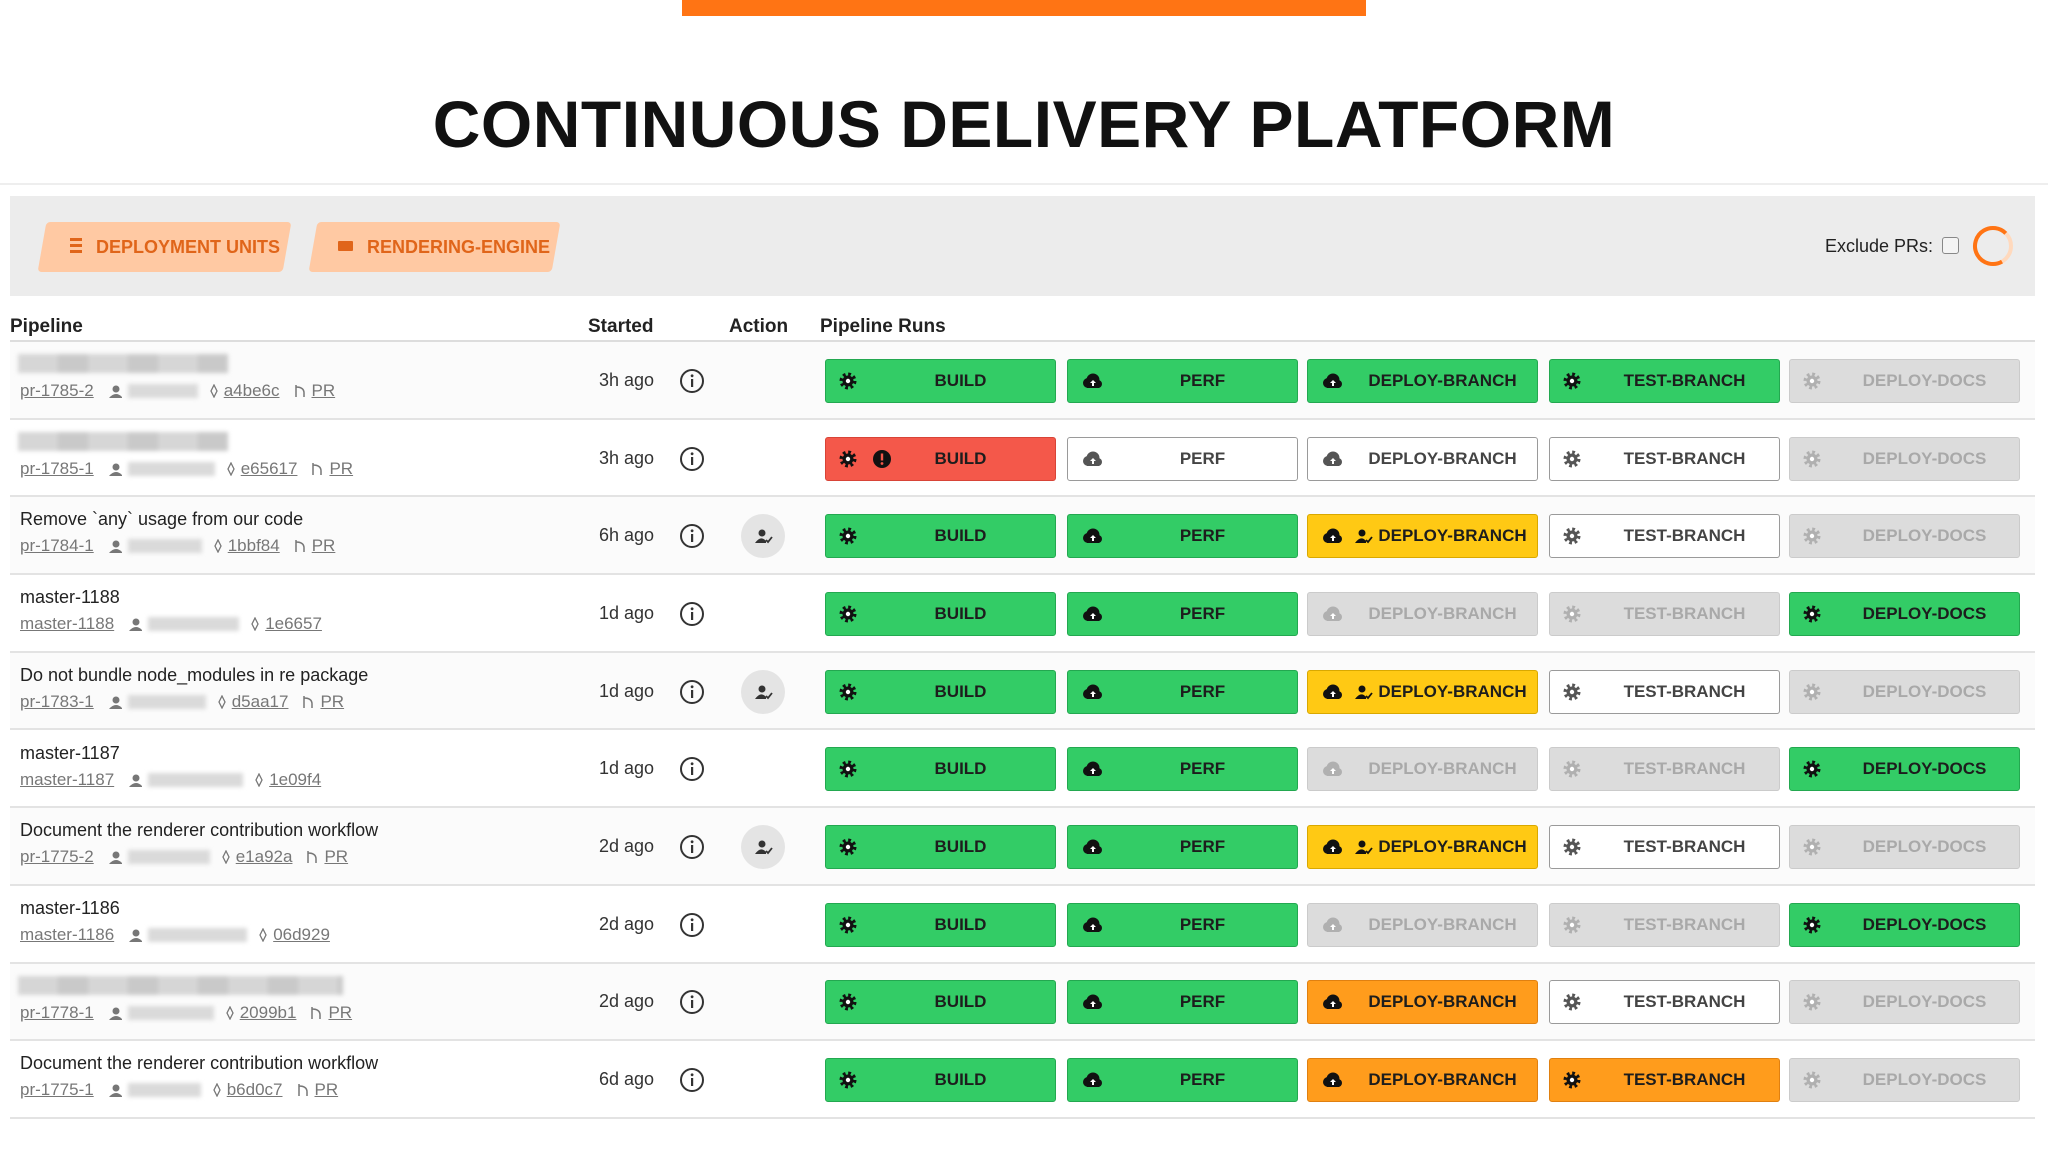 The width and height of the screenshot is (2048, 1152). What do you see at coordinates (115, 1013) in the screenshot?
I see `user-icon` at bounding box center [115, 1013].